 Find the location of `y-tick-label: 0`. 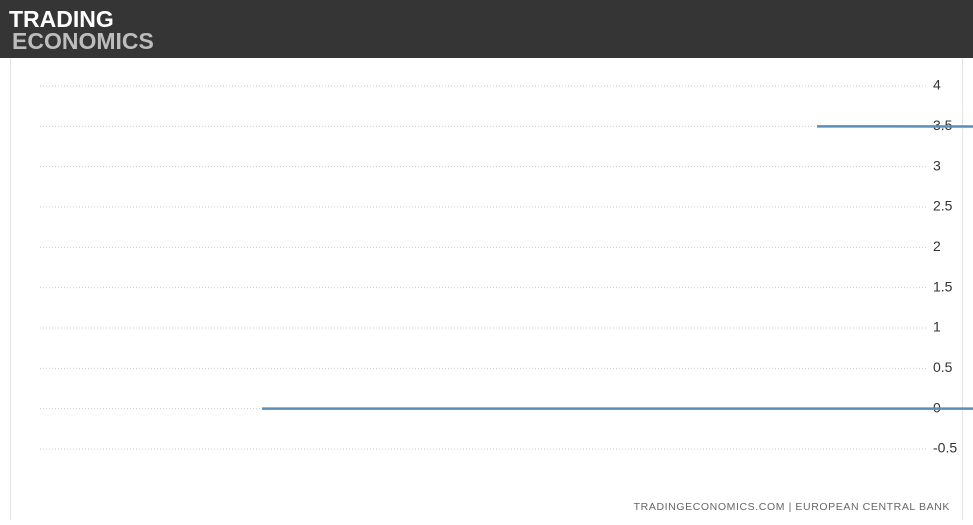

y-tick-label: 0 is located at coordinates (937, 407).